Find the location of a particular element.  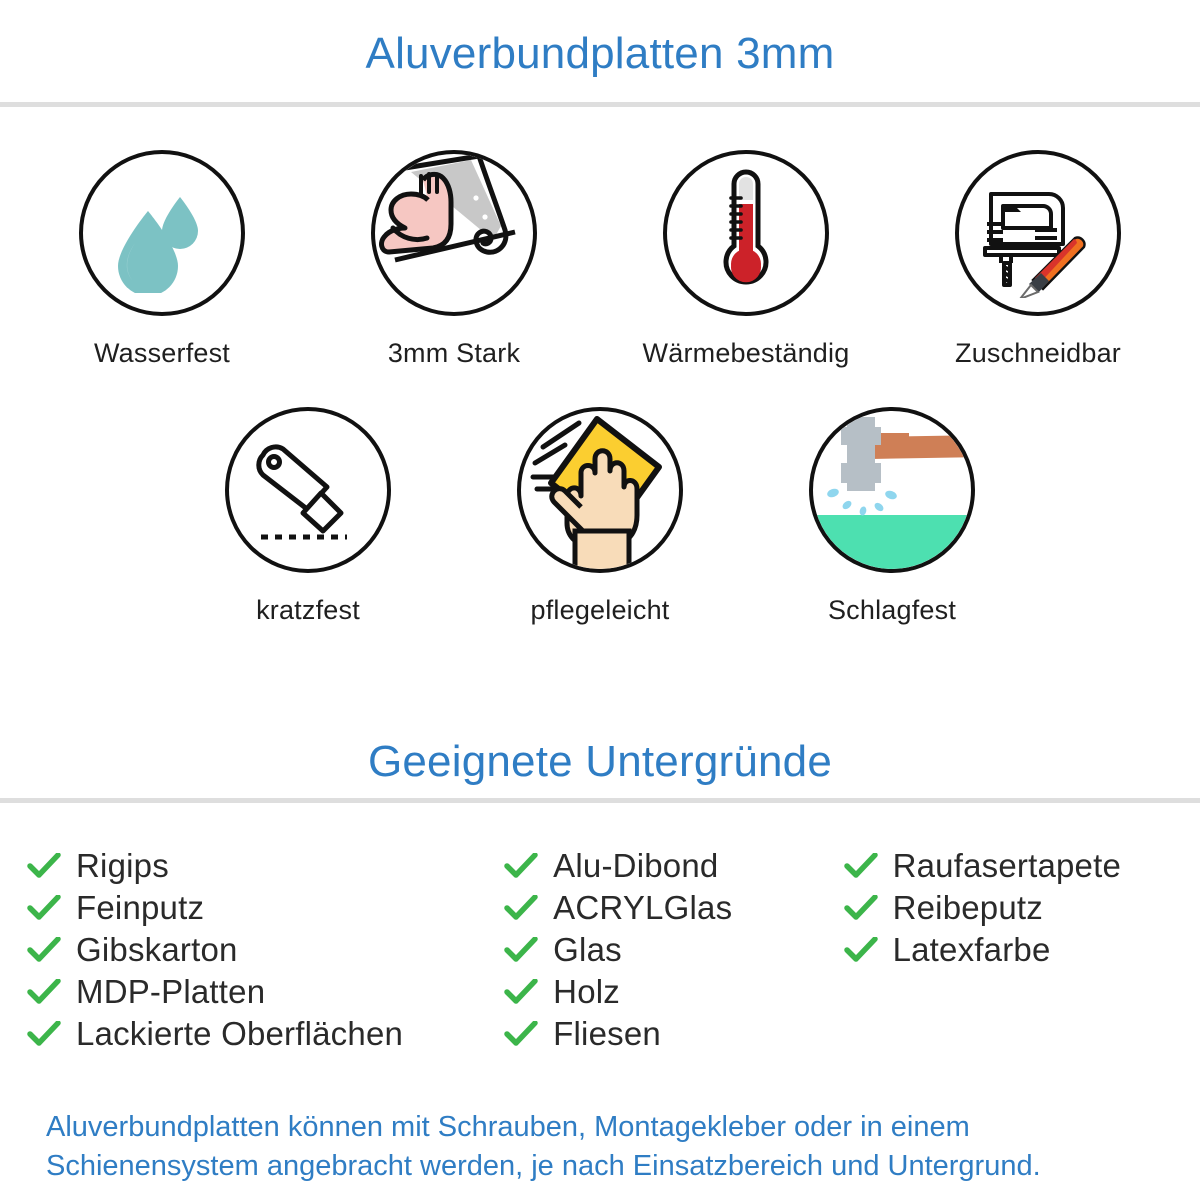

list-item-label: Feinputz is located at coordinates (140, 907).